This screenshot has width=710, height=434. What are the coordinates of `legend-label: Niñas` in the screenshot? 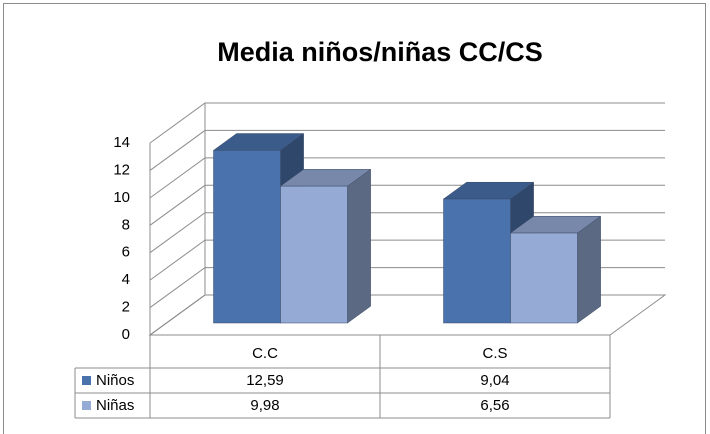 It's located at (115, 405).